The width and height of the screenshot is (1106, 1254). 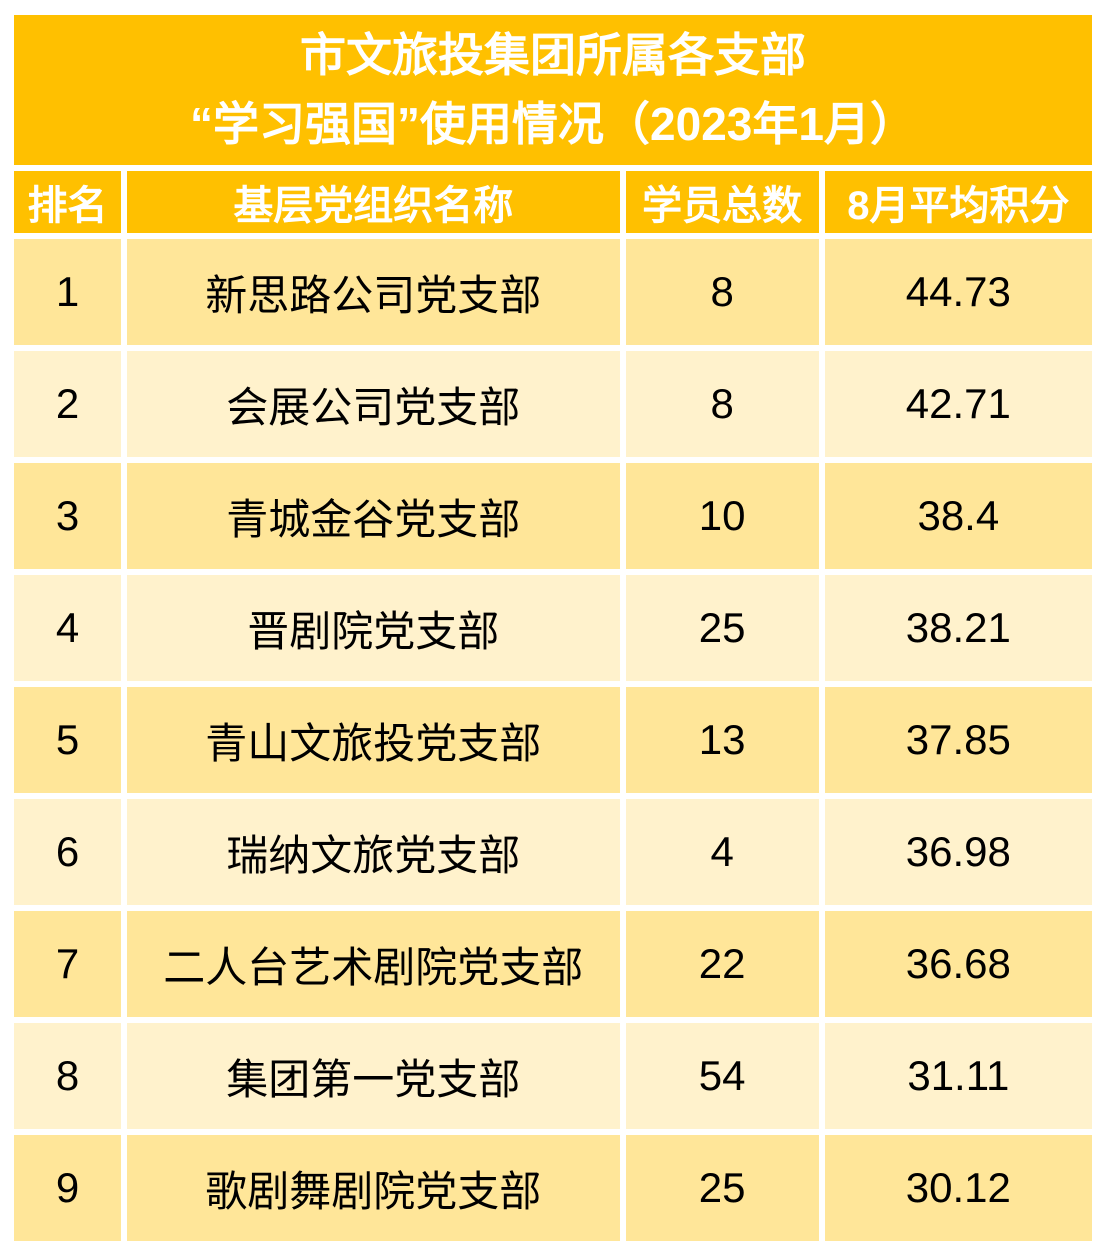 I want to click on title-row: 市文旅投集团所属各支部 “学习强国”使用情况（2023年1月）, so click(x=553, y=90).